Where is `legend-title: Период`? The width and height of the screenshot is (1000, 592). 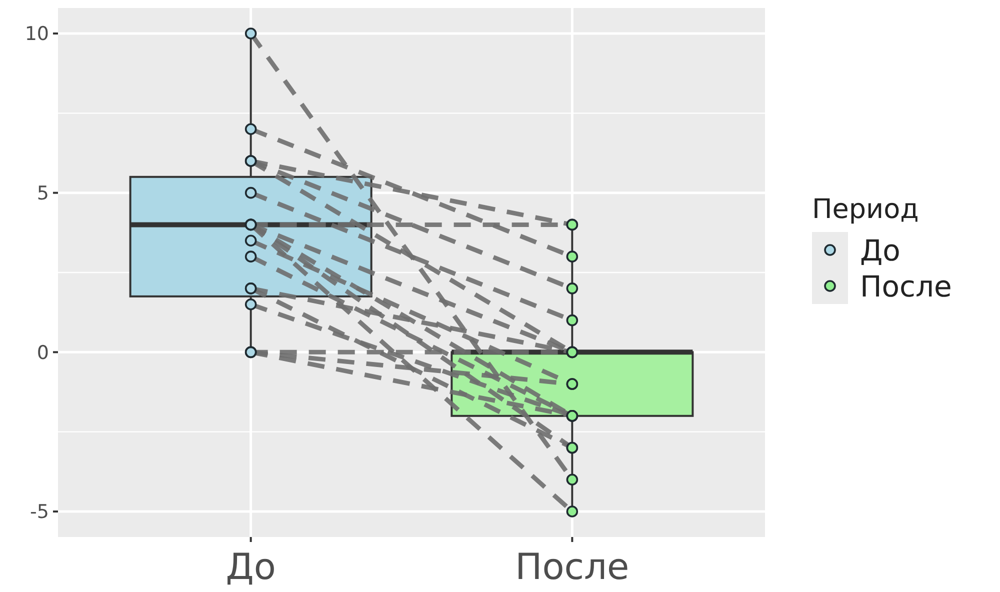 legend-title: Период is located at coordinates (865, 209).